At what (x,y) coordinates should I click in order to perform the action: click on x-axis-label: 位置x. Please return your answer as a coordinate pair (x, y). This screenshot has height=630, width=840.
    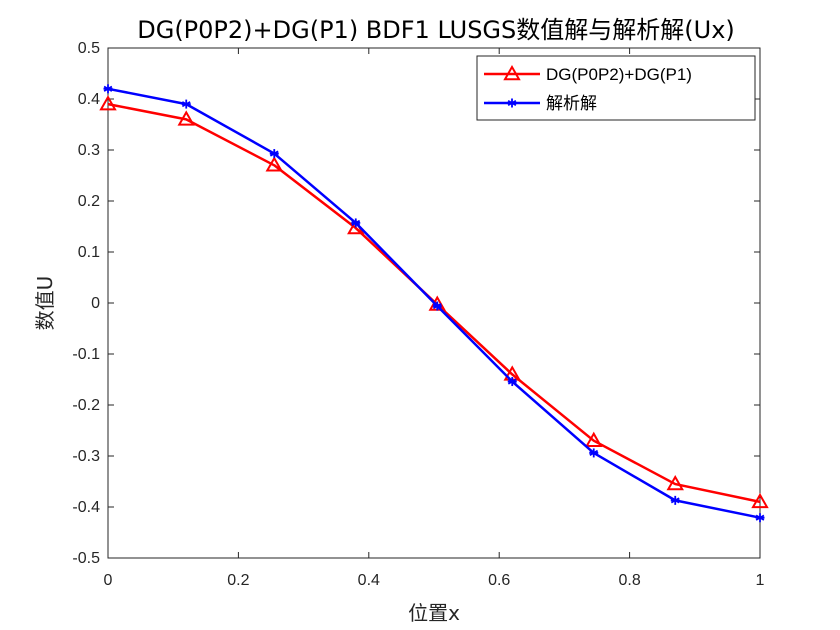
    Looking at the image, I should click on (434, 613).